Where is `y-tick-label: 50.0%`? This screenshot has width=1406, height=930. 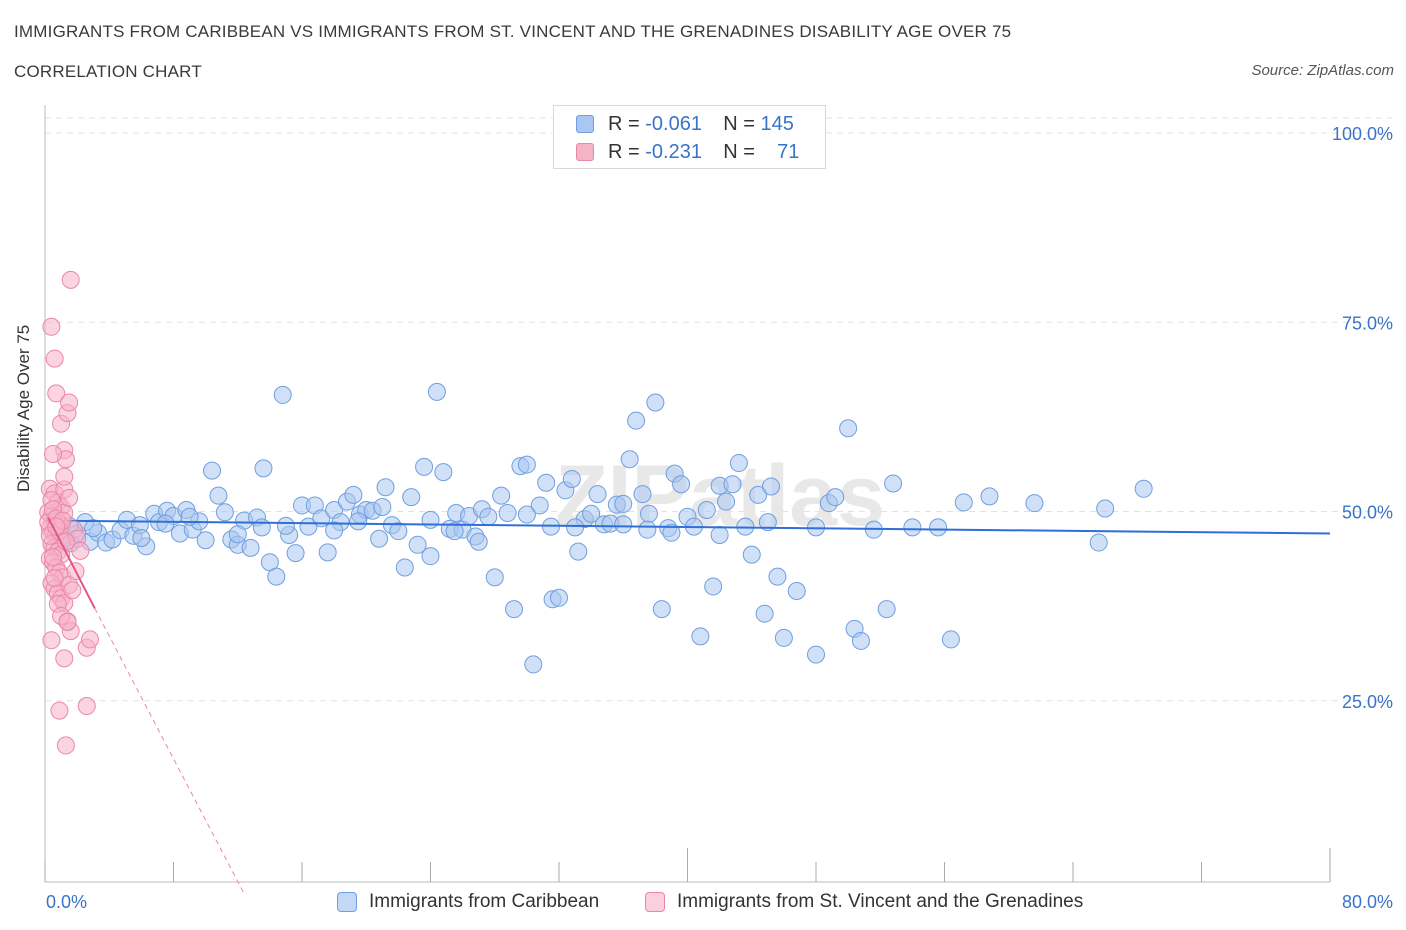
y-tick-label: 50.0% is located at coordinates (1367, 513).